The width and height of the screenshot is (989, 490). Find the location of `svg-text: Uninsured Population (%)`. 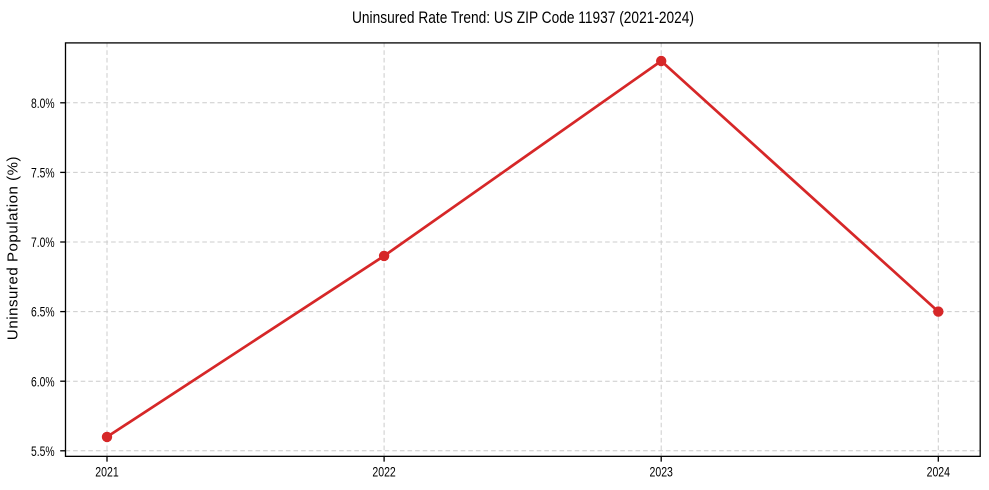

svg-text: Uninsured Population (%) is located at coordinates (12, 248).